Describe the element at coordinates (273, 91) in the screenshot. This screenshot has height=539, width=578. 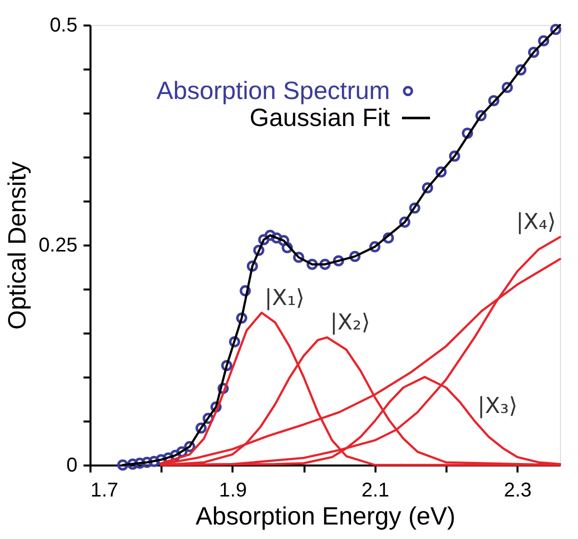
I see `legend-label: Absorption Spectrum` at that location.